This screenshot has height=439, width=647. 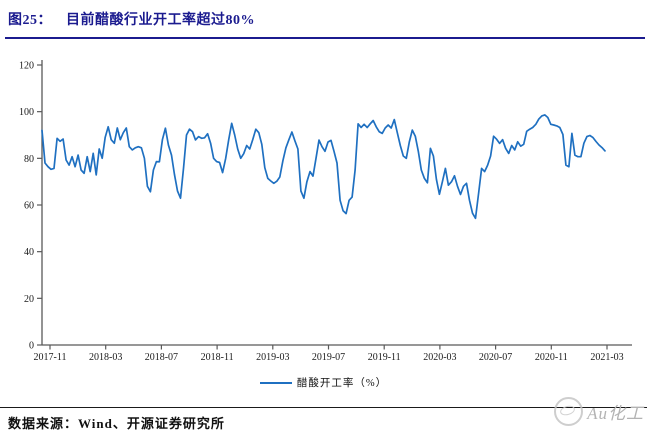 What do you see at coordinates (569, 411) in the screenshot?
I see `watermark-logo-icon` at bounding box center [569, 411].